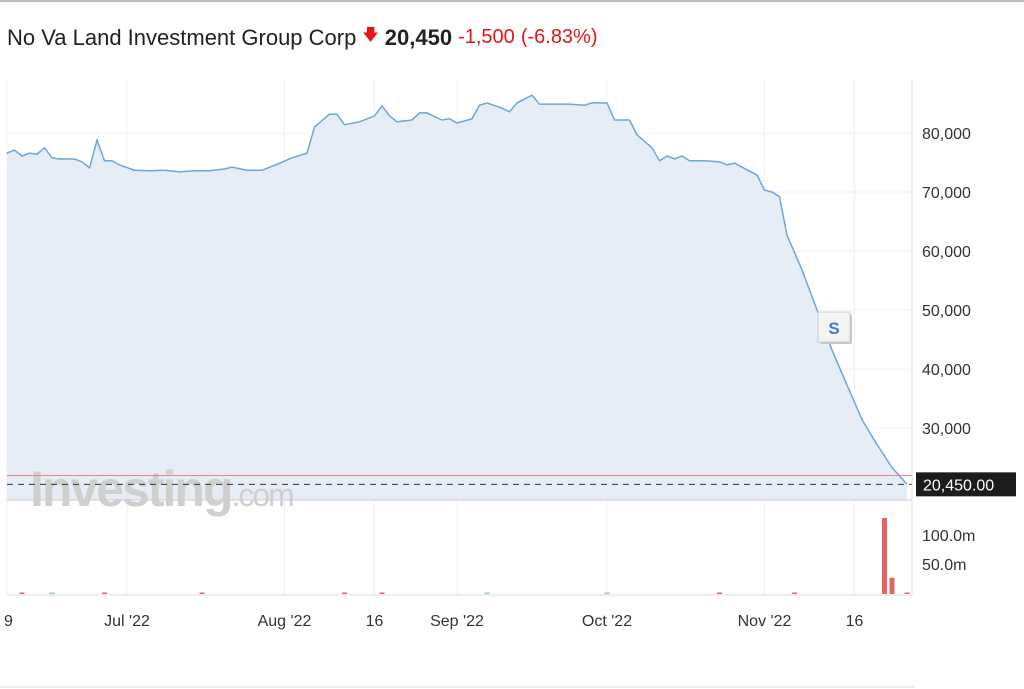 The image size is (1024, 689). Describe the element at coordinates (486, 37) in the screenshot. I see `price-change: -1,500` at that location.